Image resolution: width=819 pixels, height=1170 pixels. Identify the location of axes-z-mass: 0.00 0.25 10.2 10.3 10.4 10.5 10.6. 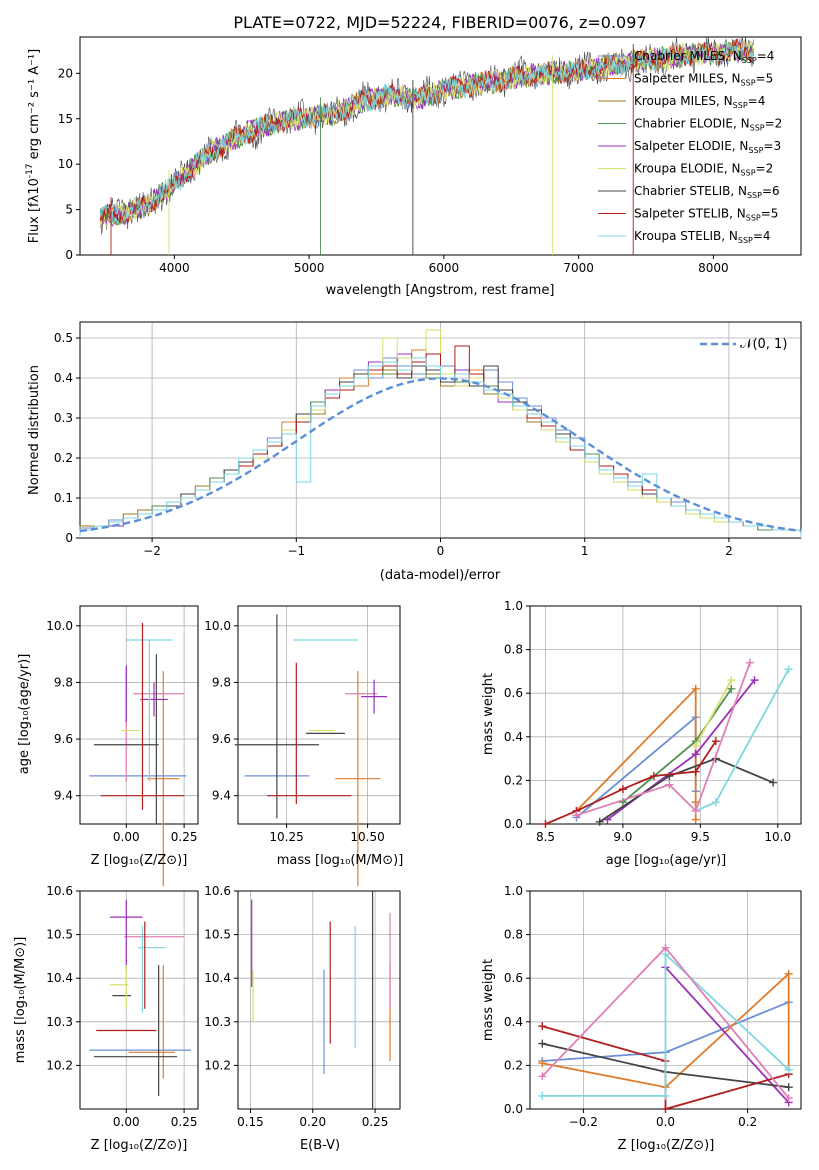
(122, 1006).